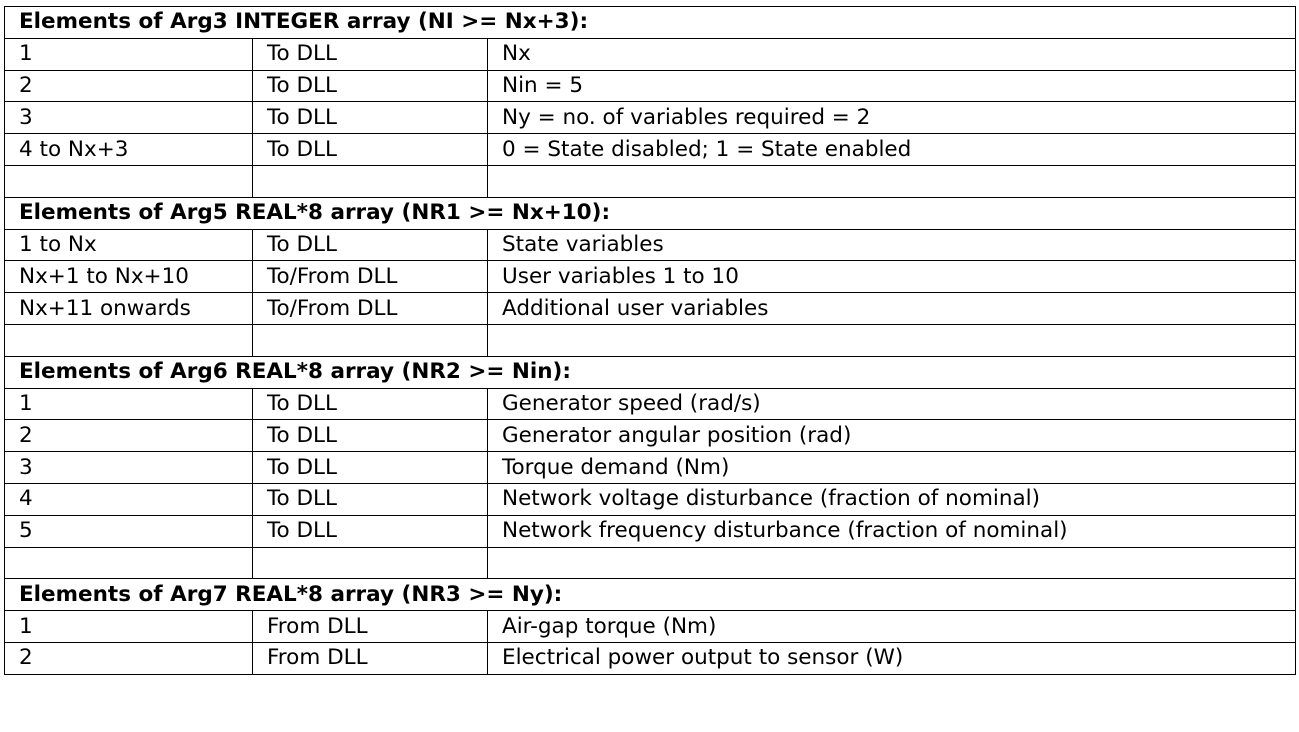 The height and width of the screenshot is (732, 1299). Describe the element at coordinates (128, 245) in the screenshot. I see `element-index-cell: 1 to Nx` at that location.